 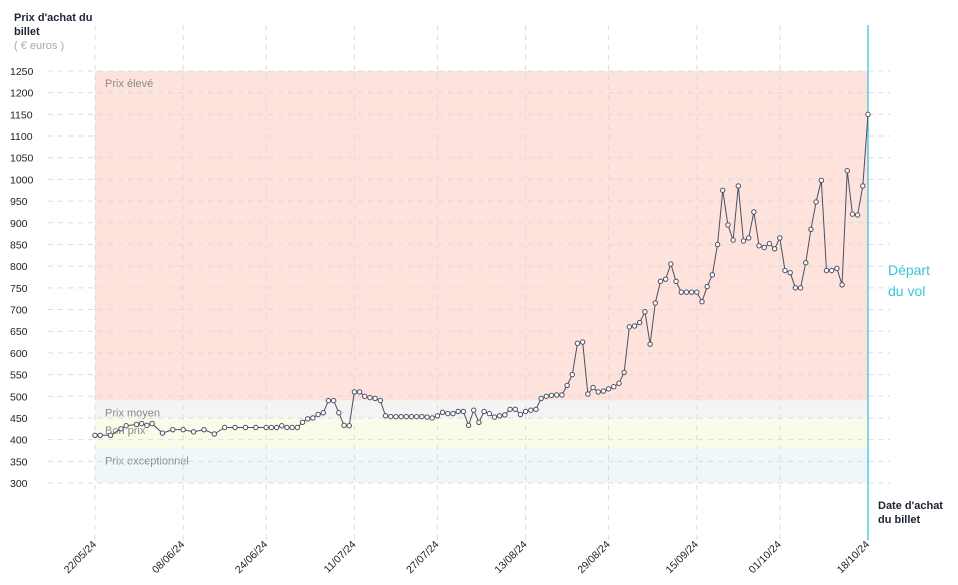 I want to click on x-tick-label: 08/06/24, so click(x=168, y=557).